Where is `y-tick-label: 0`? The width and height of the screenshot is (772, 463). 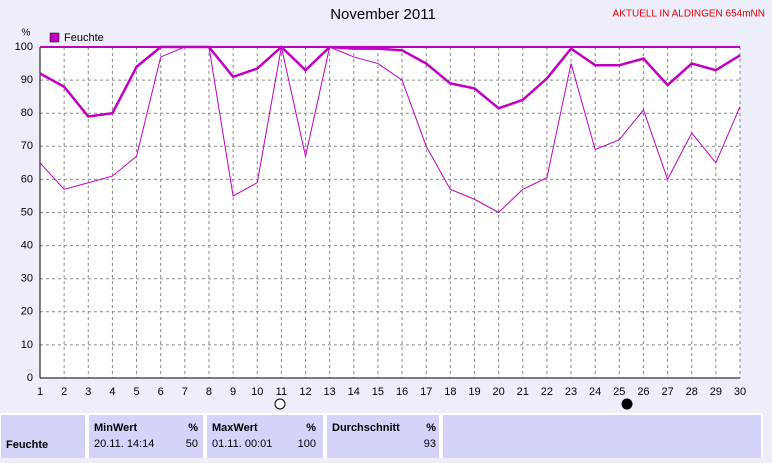 y-tick-label: 0 is located at coordinates (30, 378).